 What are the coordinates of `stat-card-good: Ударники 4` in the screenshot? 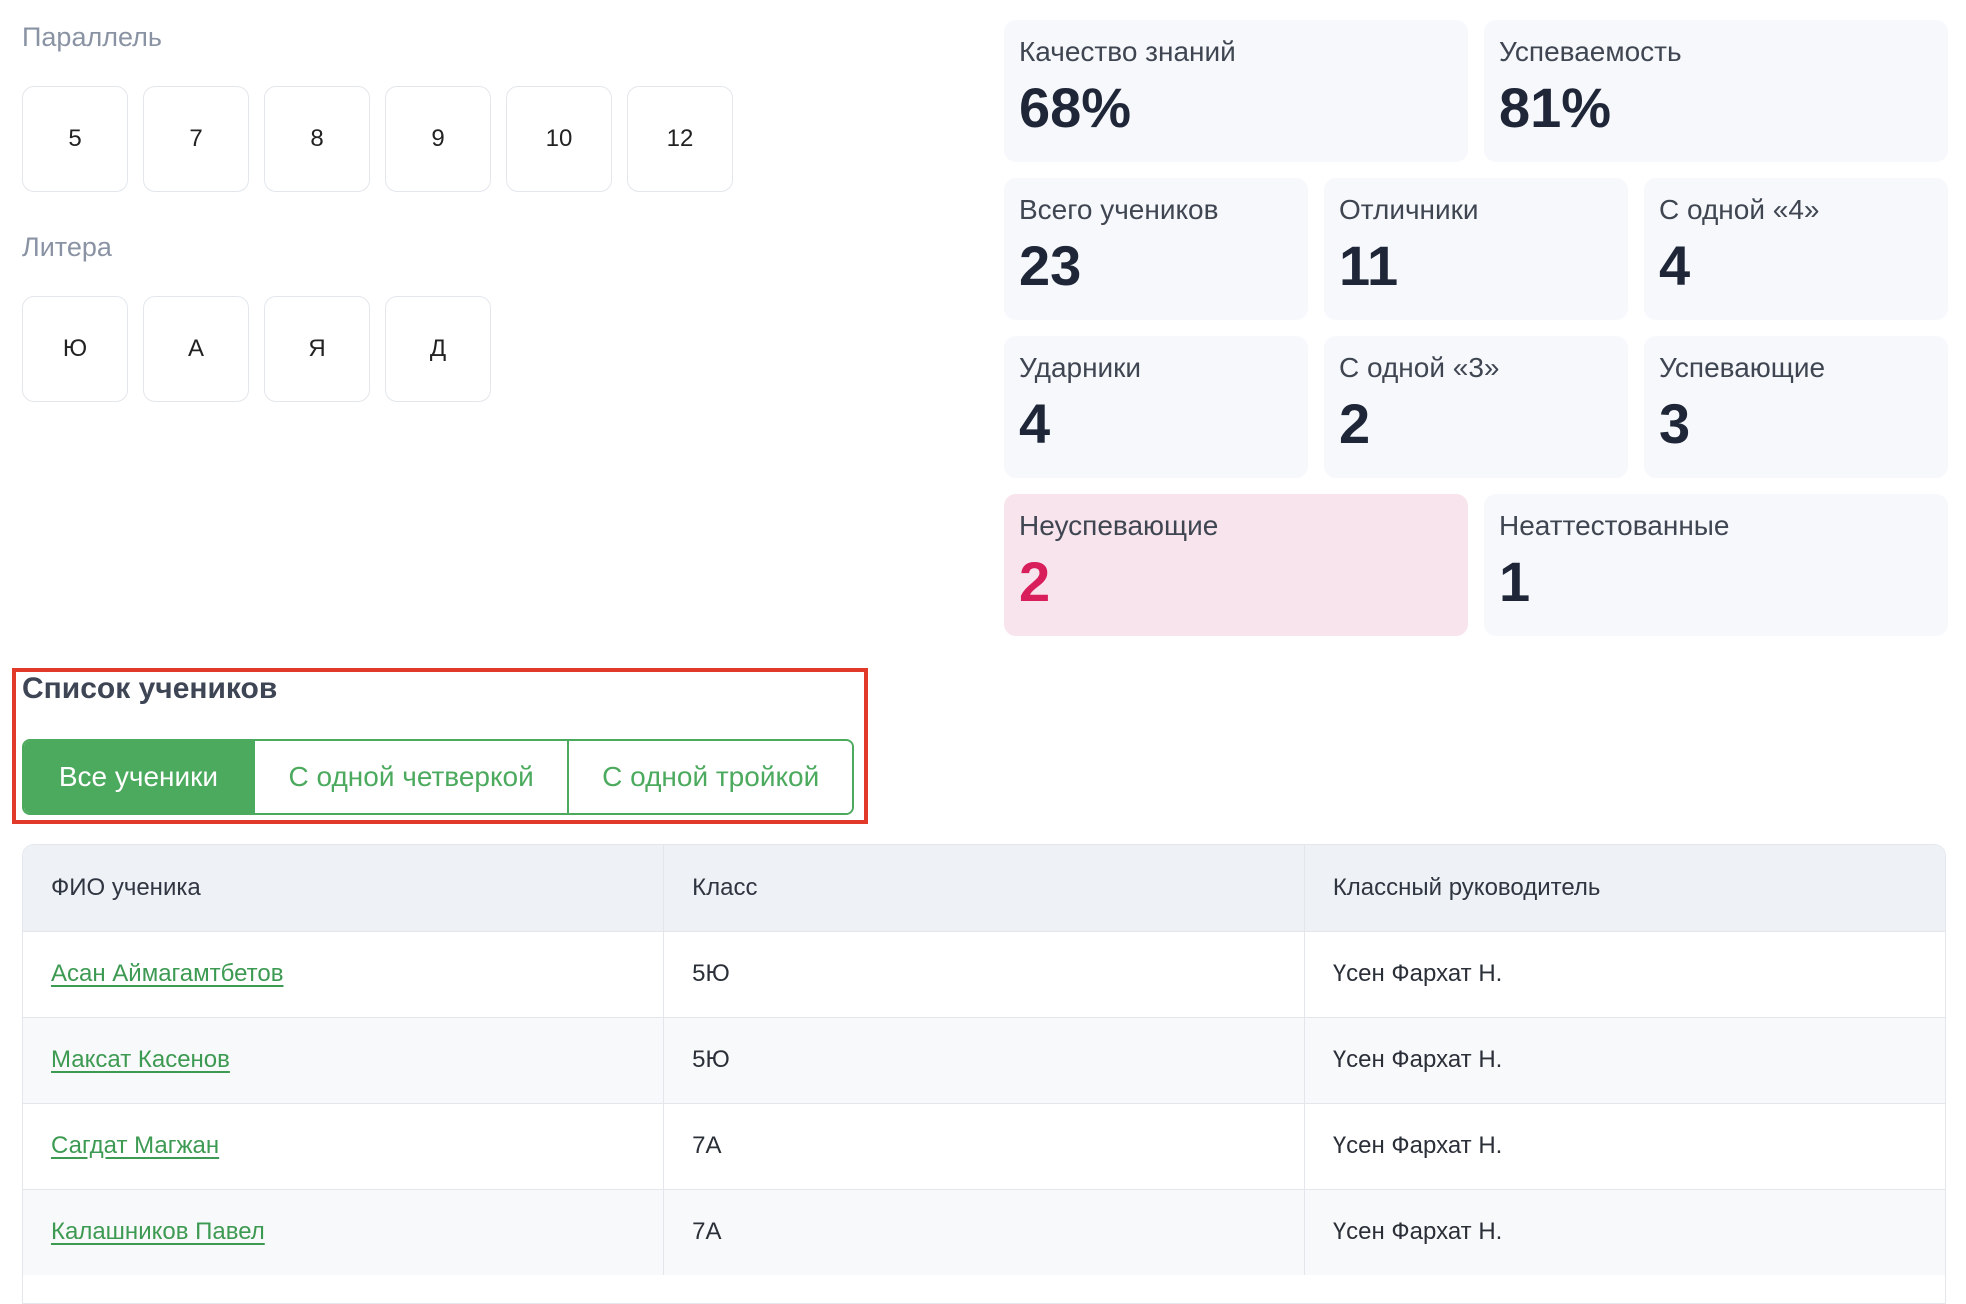 It's located at (1156, 407).